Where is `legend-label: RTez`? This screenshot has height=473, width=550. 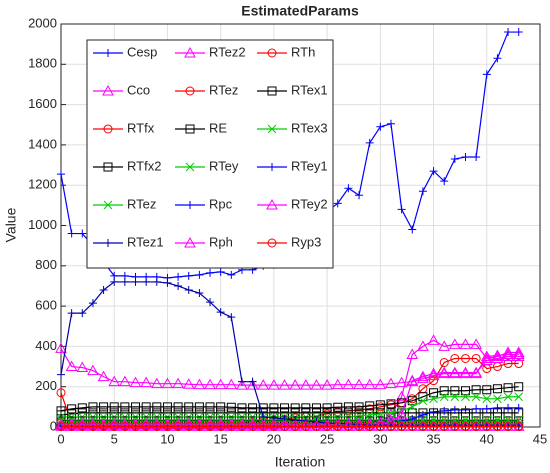 legend-label: RTez is located at coordinates (223, 89).